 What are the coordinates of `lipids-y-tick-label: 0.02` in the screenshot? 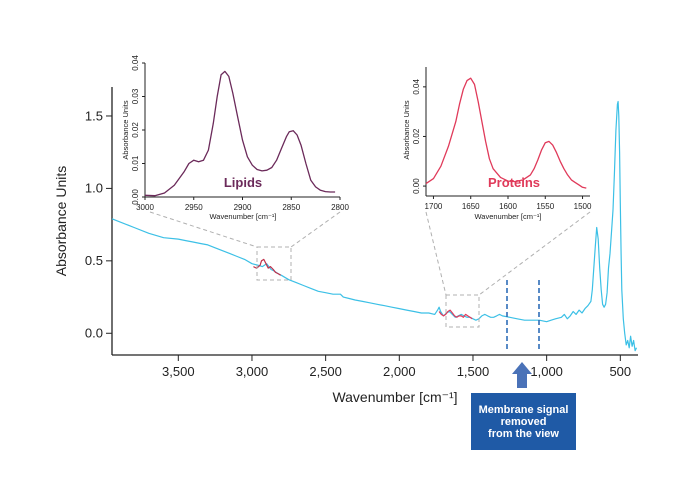 It's located at (135, 130).